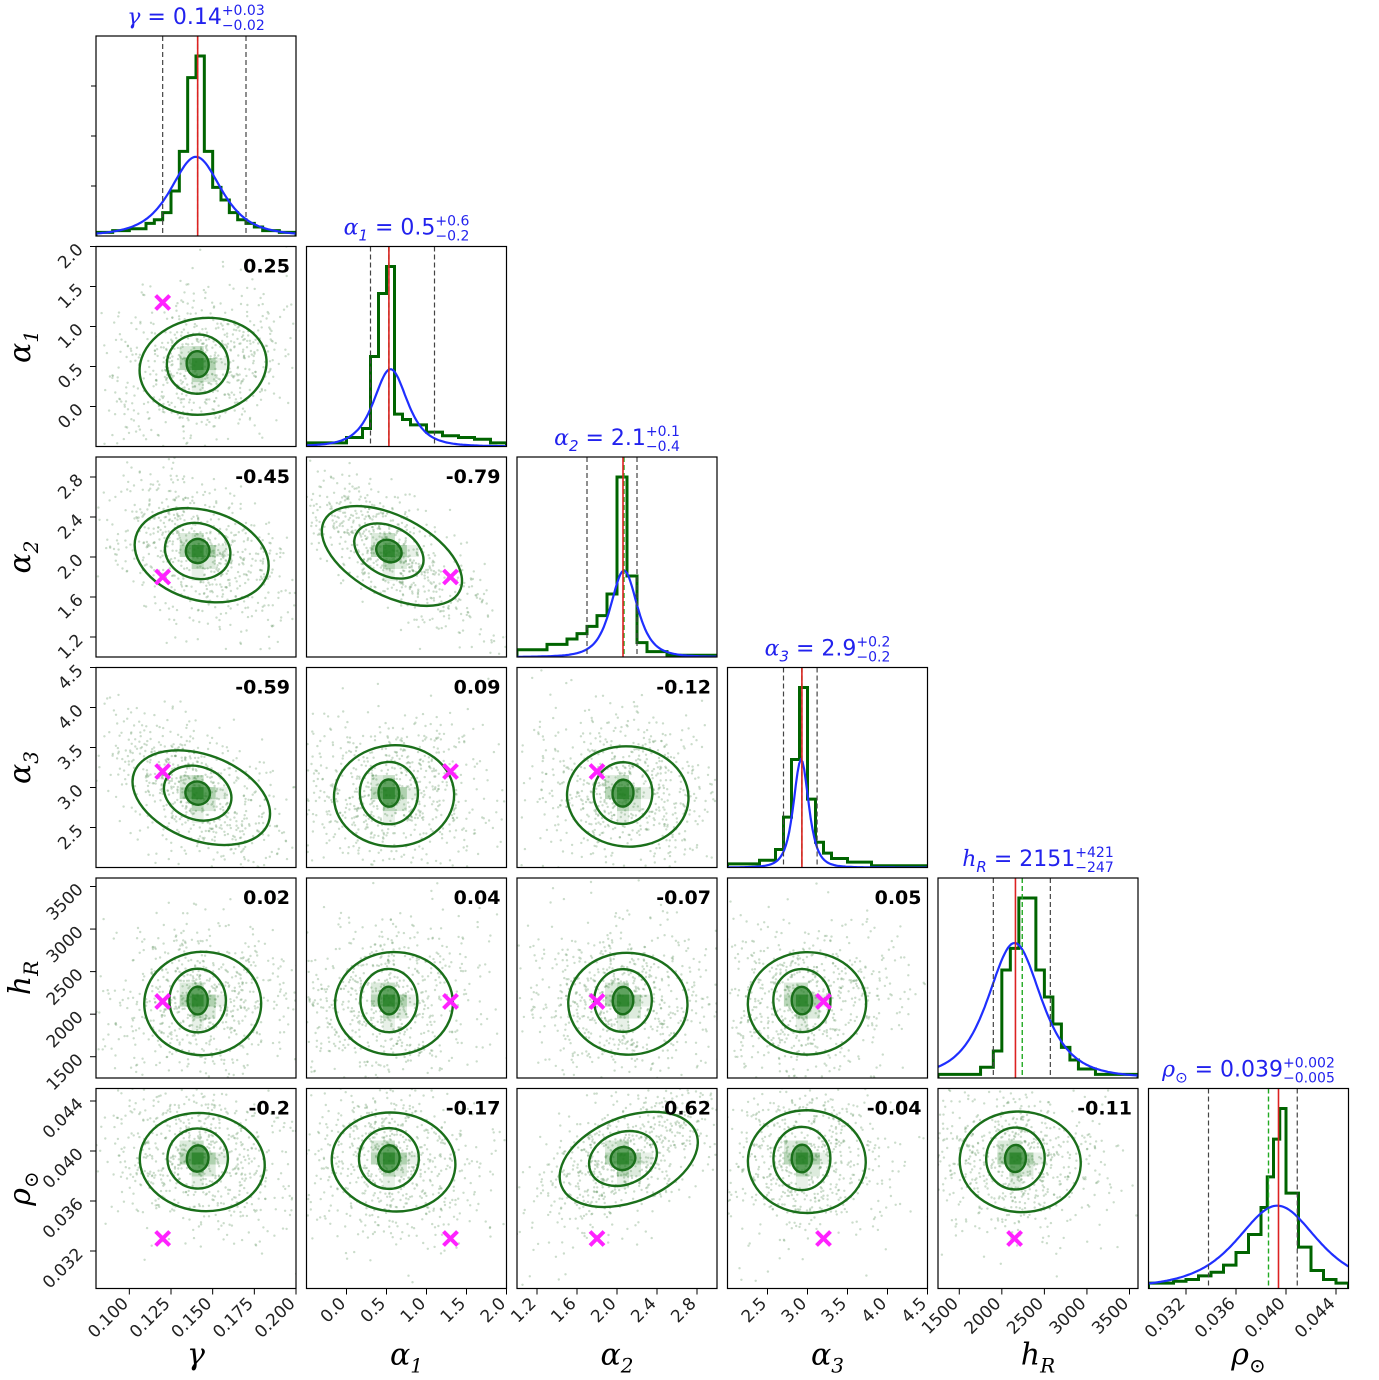 This screenshot has height=1380, width=1379. I want to click on x-tick-label: 1.0, so click(413, 1310).